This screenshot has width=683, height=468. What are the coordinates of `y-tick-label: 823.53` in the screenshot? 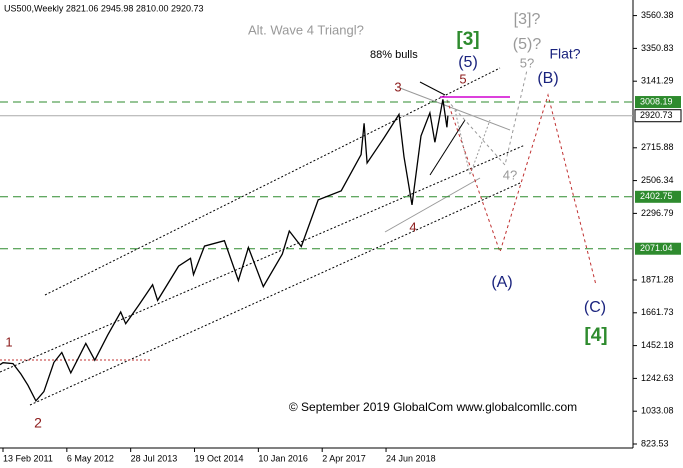 It's located at (655, 443).